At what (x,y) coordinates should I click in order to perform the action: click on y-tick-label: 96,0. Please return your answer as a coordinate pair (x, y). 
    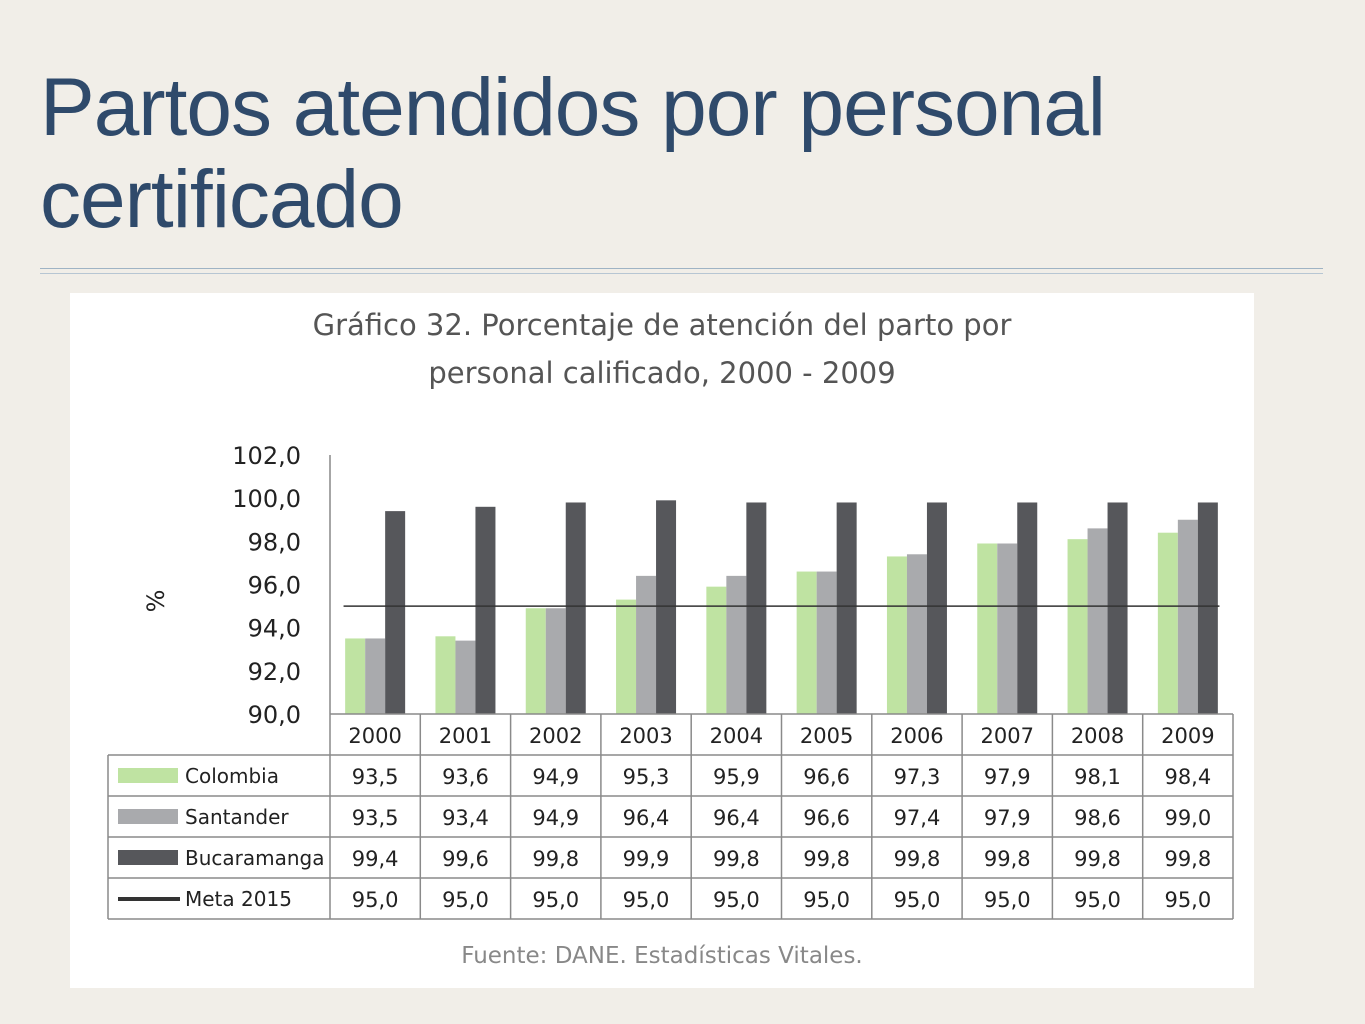
    Looking at the image, I should click on (274, 586).